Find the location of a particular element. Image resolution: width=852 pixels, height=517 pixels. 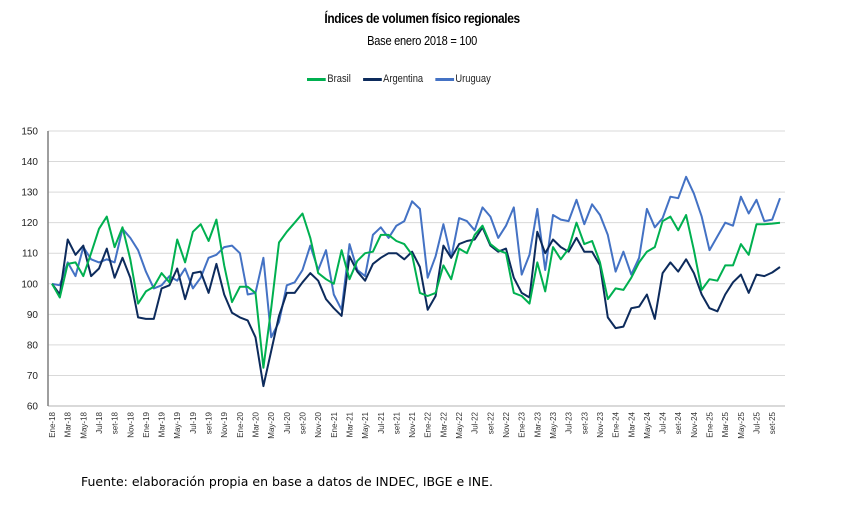

x-tick-label: May-20 is located at coordinates (271, 424).